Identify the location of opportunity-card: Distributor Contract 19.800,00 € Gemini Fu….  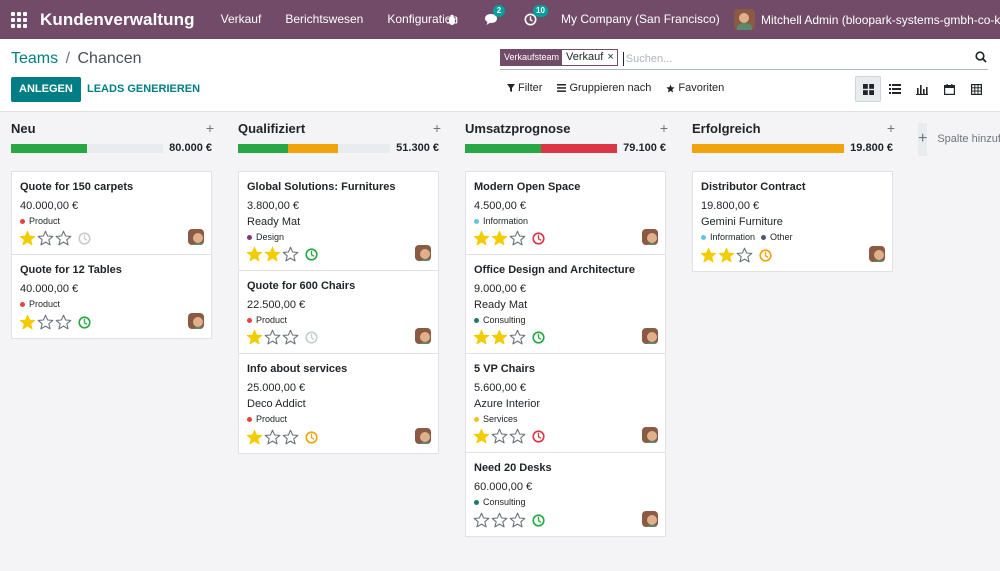
(792, 221).